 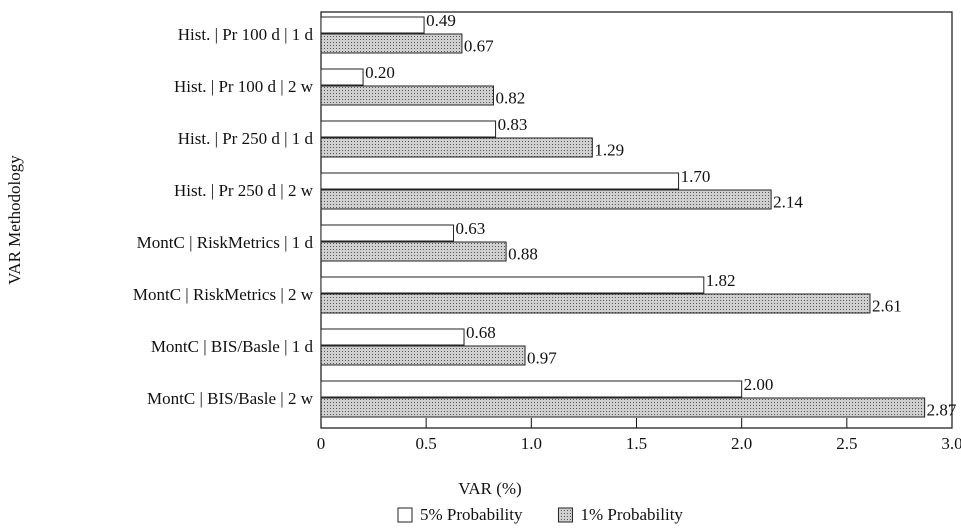 What do you see at coordinates (846, 443) in the screenshot?
I see `x-tick-label: 2.5` at bounding box center [846, 443].